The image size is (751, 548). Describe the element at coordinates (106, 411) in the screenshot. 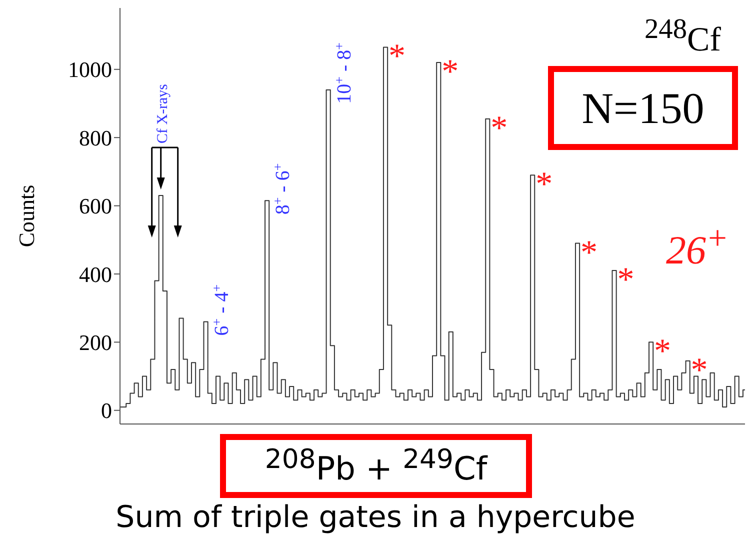

I see `y-tick-label: 0` at that location.